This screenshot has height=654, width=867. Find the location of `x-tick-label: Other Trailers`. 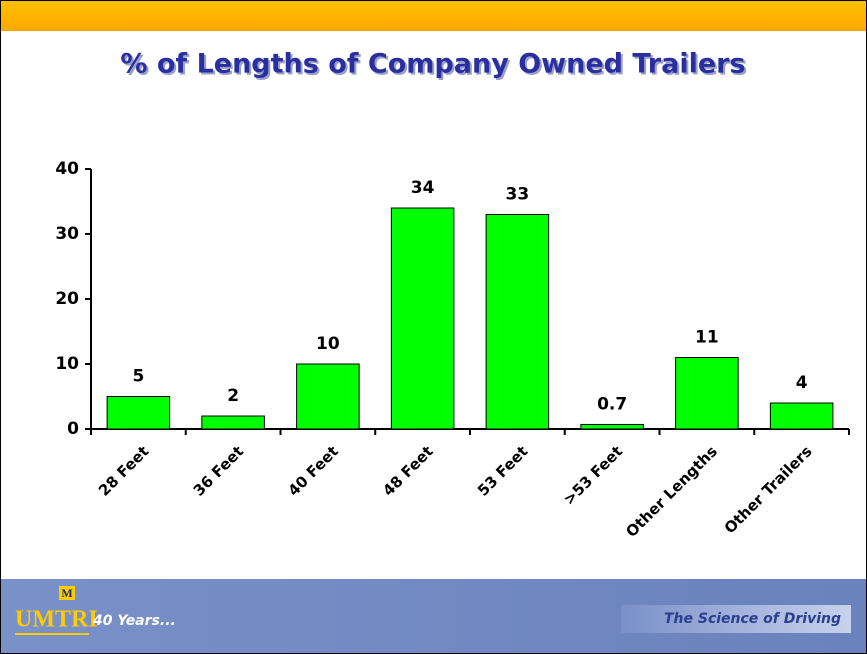

x-tick-label: Other Trailers is located at coordinates (768, 489).